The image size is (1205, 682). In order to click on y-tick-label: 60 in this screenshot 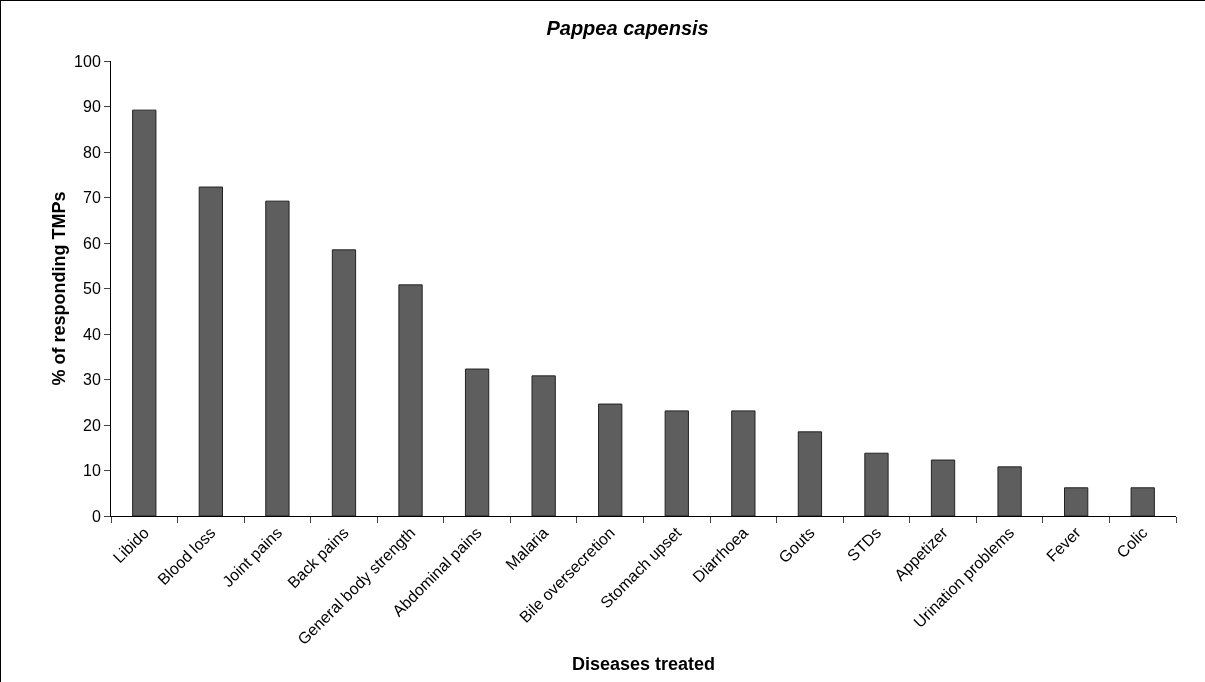, I will do `click(92, 243)`.